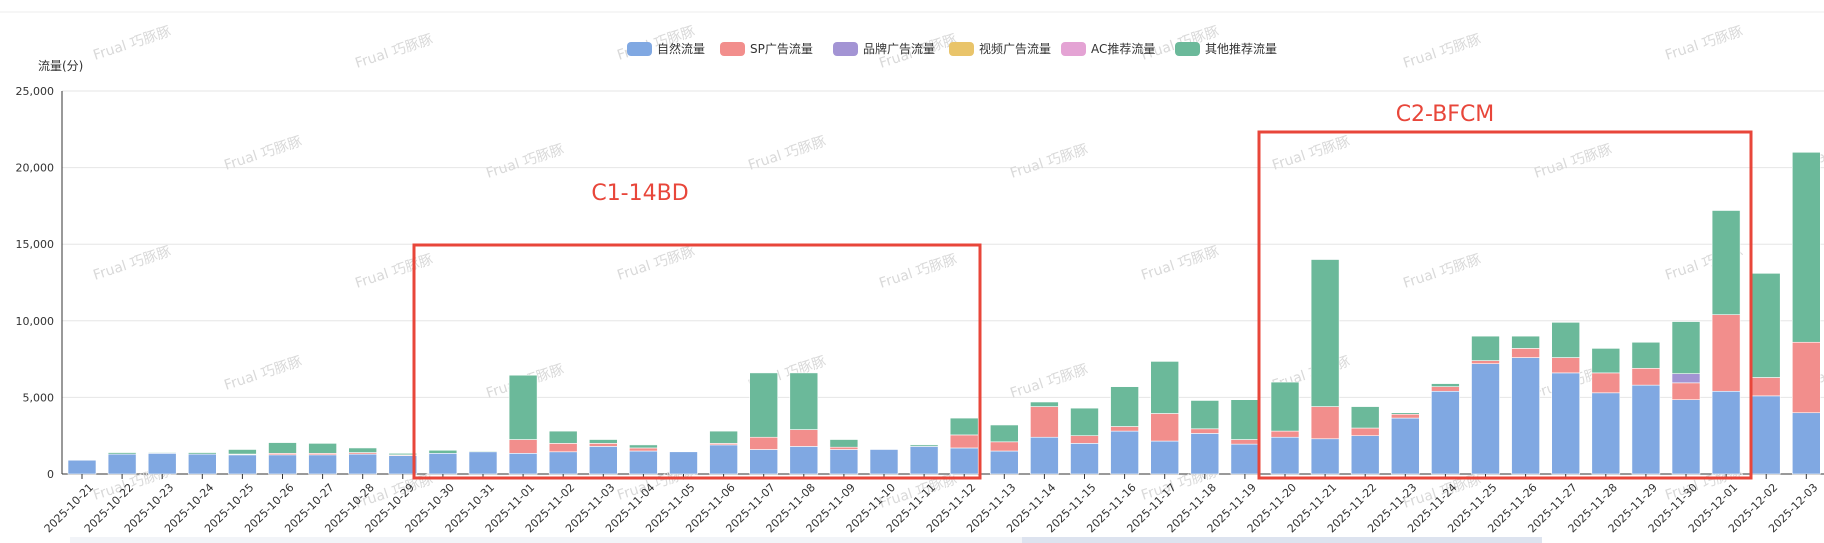 This screenshot has width=1824, height=543. What do you see at coordinates (666, 48) in the screenshot?
I see `legend-item: 自然流量` at bounding box center [666, 48].